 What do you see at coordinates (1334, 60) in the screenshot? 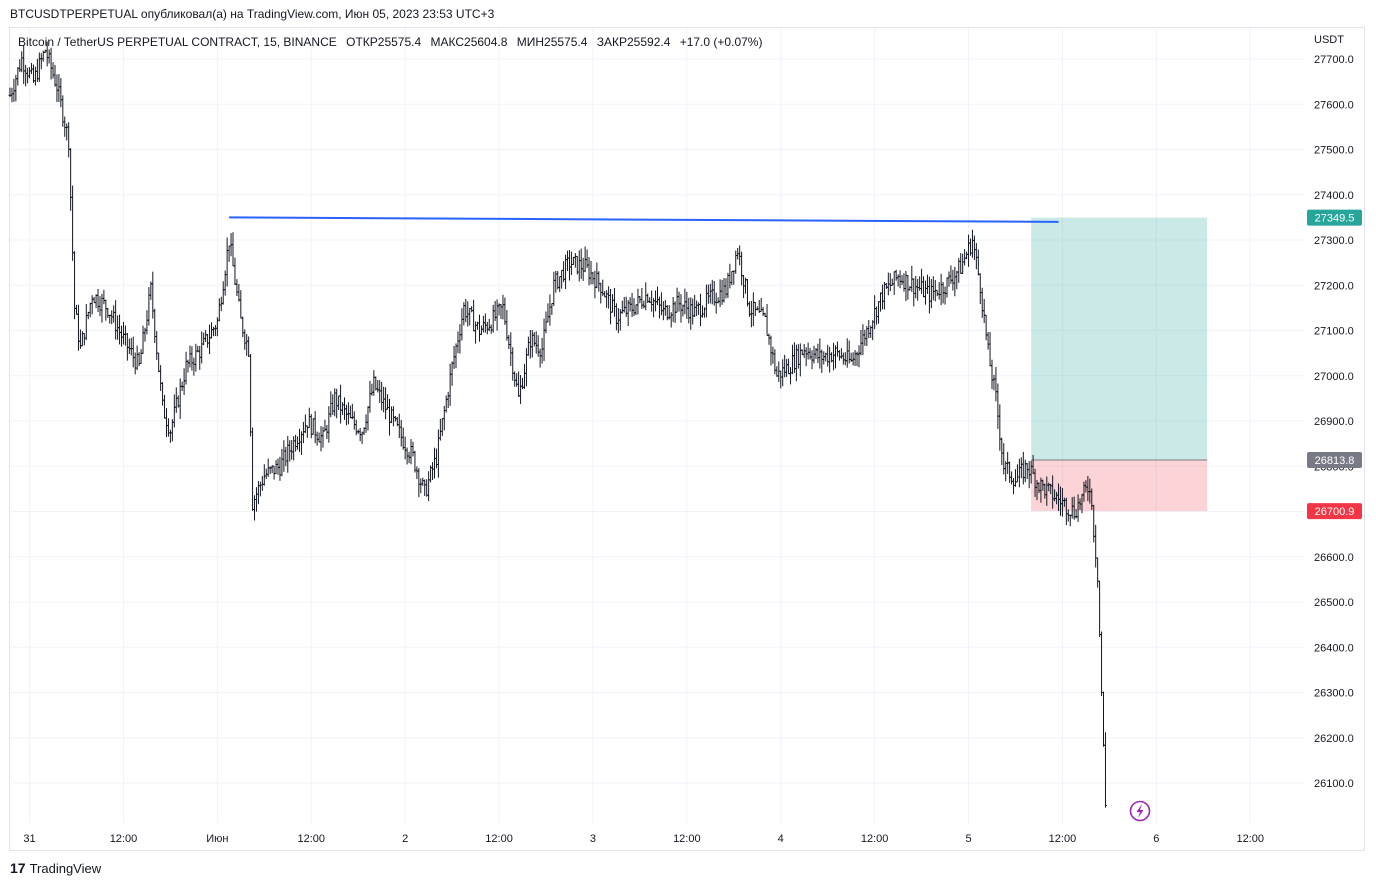
I see `y-tick-label: 27700.0` at bounding box center [1334, 60].